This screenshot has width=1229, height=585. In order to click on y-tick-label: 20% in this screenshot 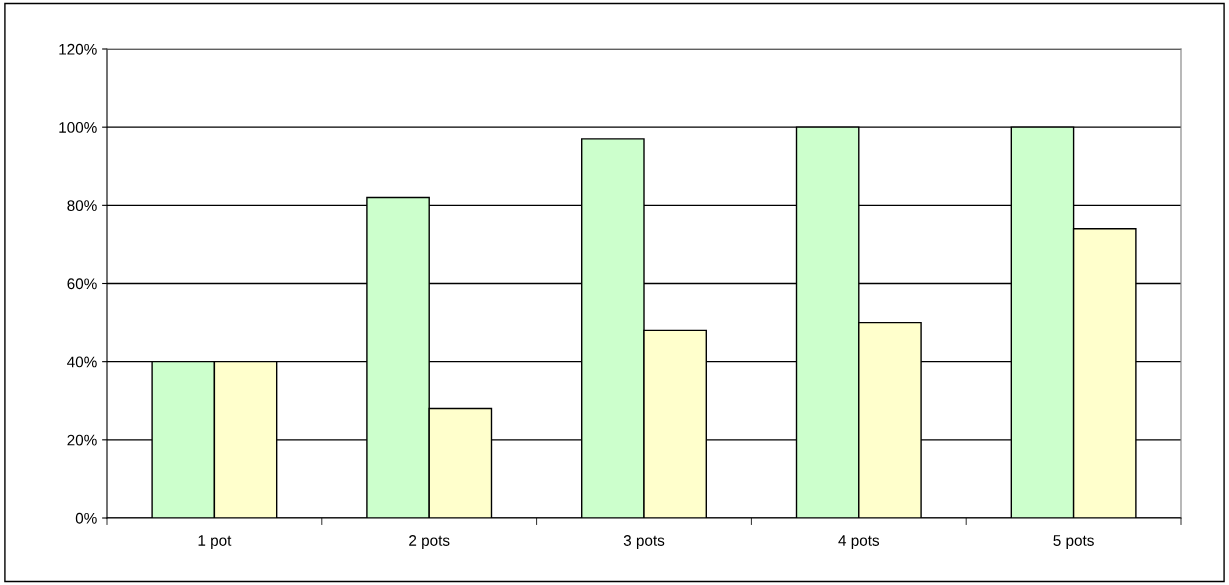, I will do `click(82, 440)`.